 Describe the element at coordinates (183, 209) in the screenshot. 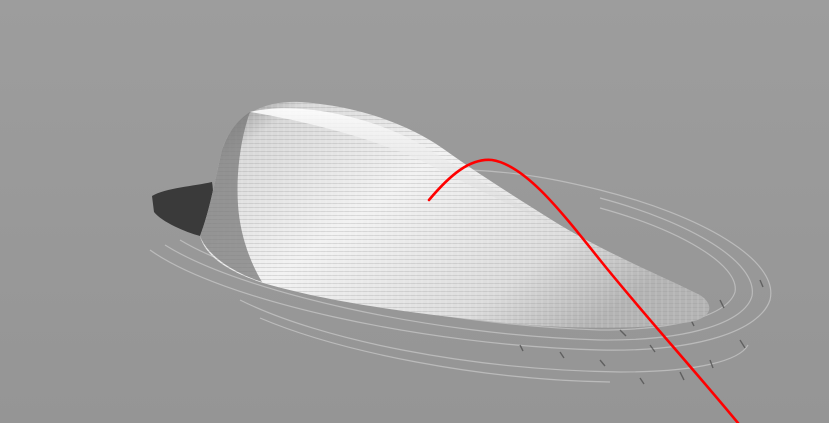

I see `shadow-lobe` at that location.